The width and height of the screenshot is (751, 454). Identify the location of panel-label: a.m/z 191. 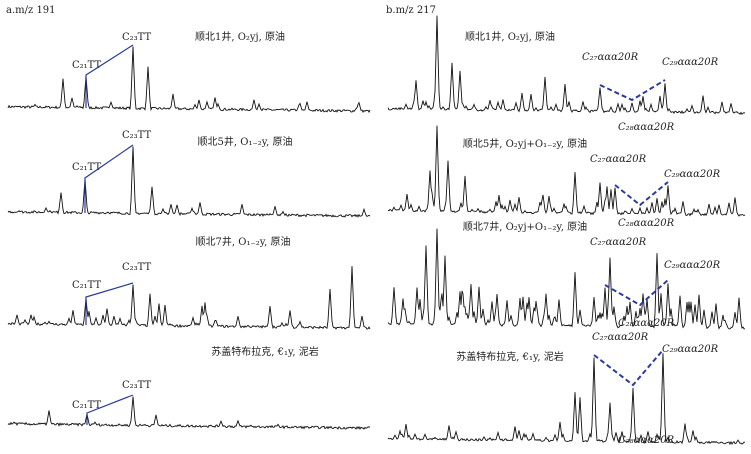
(31, 10).